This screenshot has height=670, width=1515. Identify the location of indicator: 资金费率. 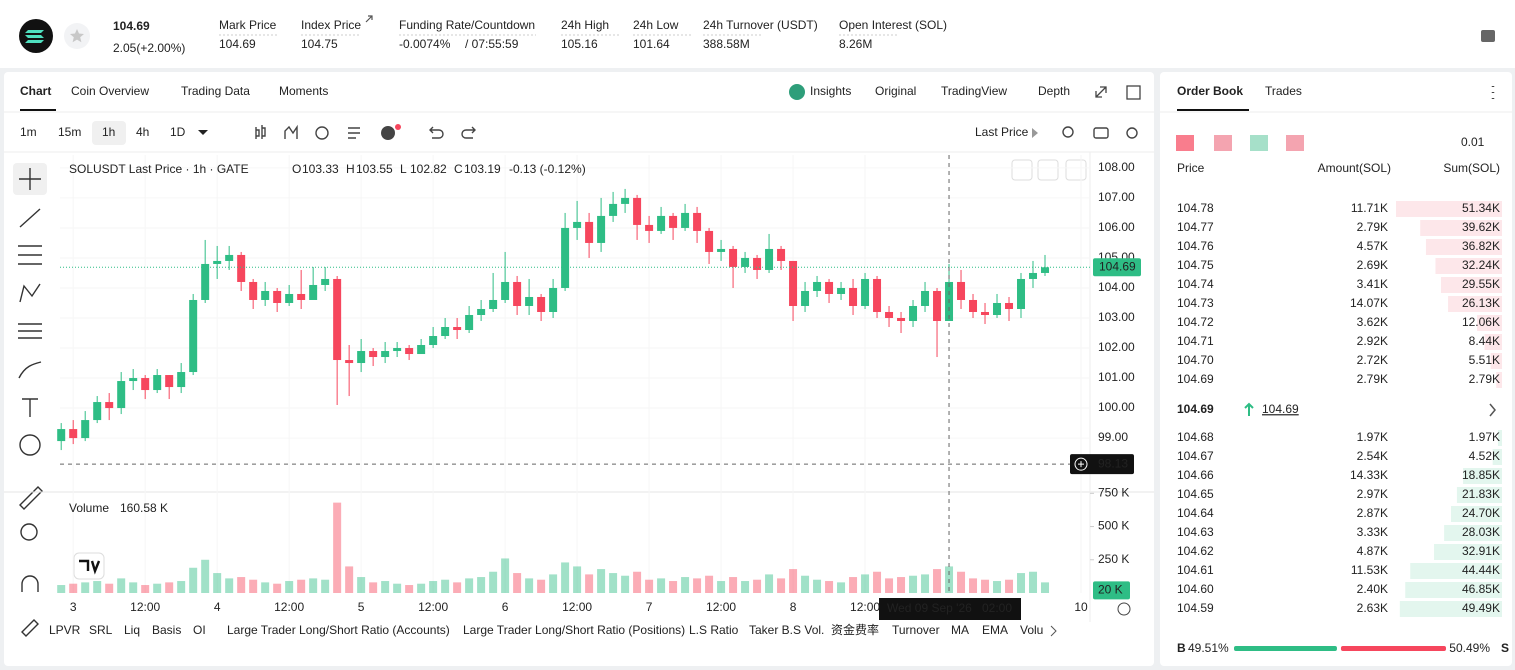
(855, 629).